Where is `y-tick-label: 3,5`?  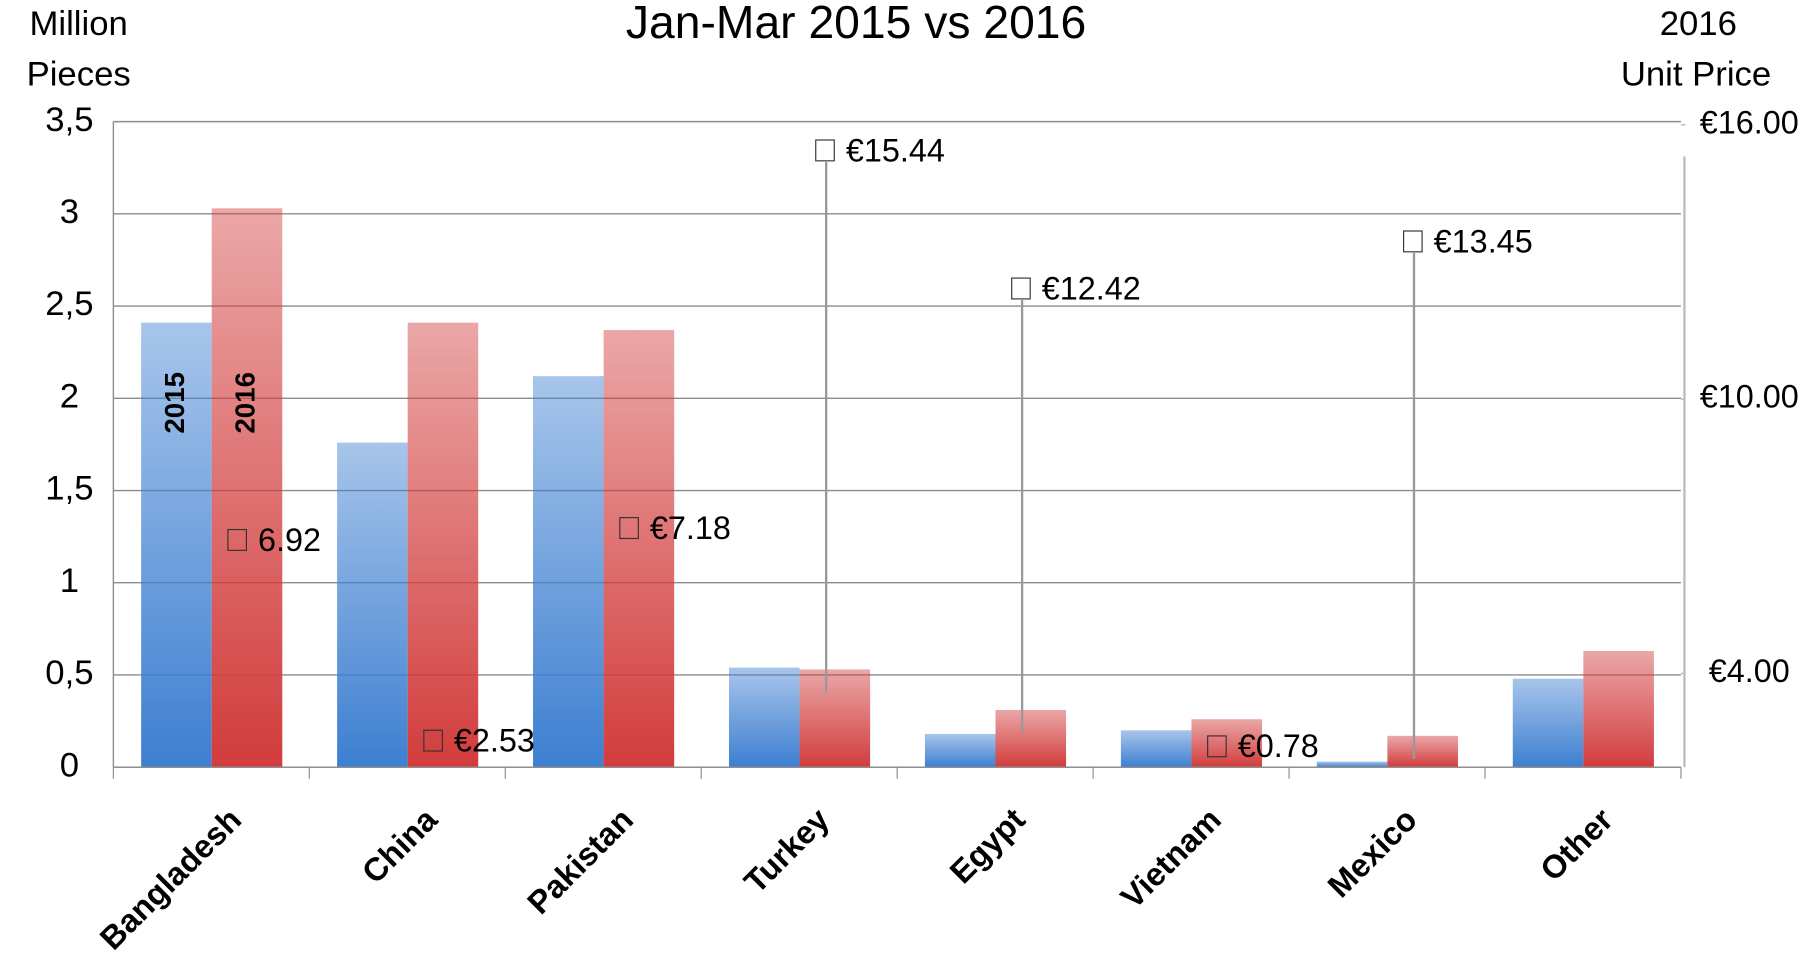 y-tick-label: 3,5 is located at coordinates (69, 120).